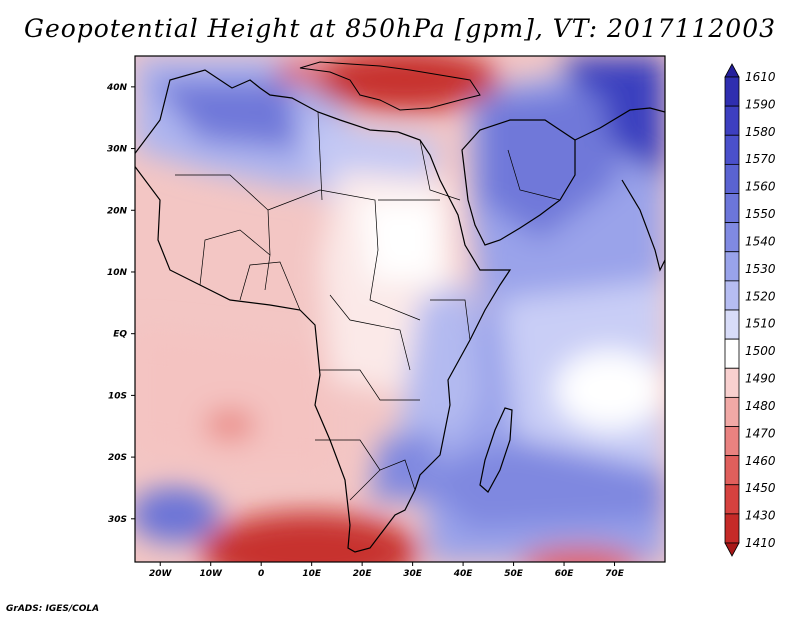 This screenshot has width=800, height=618. What do you see at coordinates (363, 574) in the screenshot?
I see `lon-tick-label: 20E` at bounding box center [363, 574].